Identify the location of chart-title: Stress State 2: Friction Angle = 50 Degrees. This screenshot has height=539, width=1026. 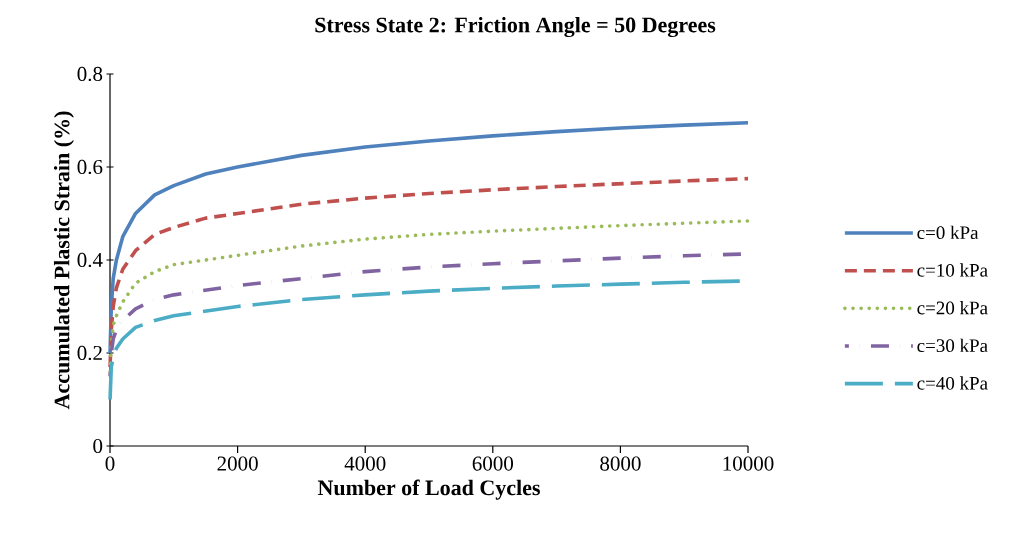
(515, 27).